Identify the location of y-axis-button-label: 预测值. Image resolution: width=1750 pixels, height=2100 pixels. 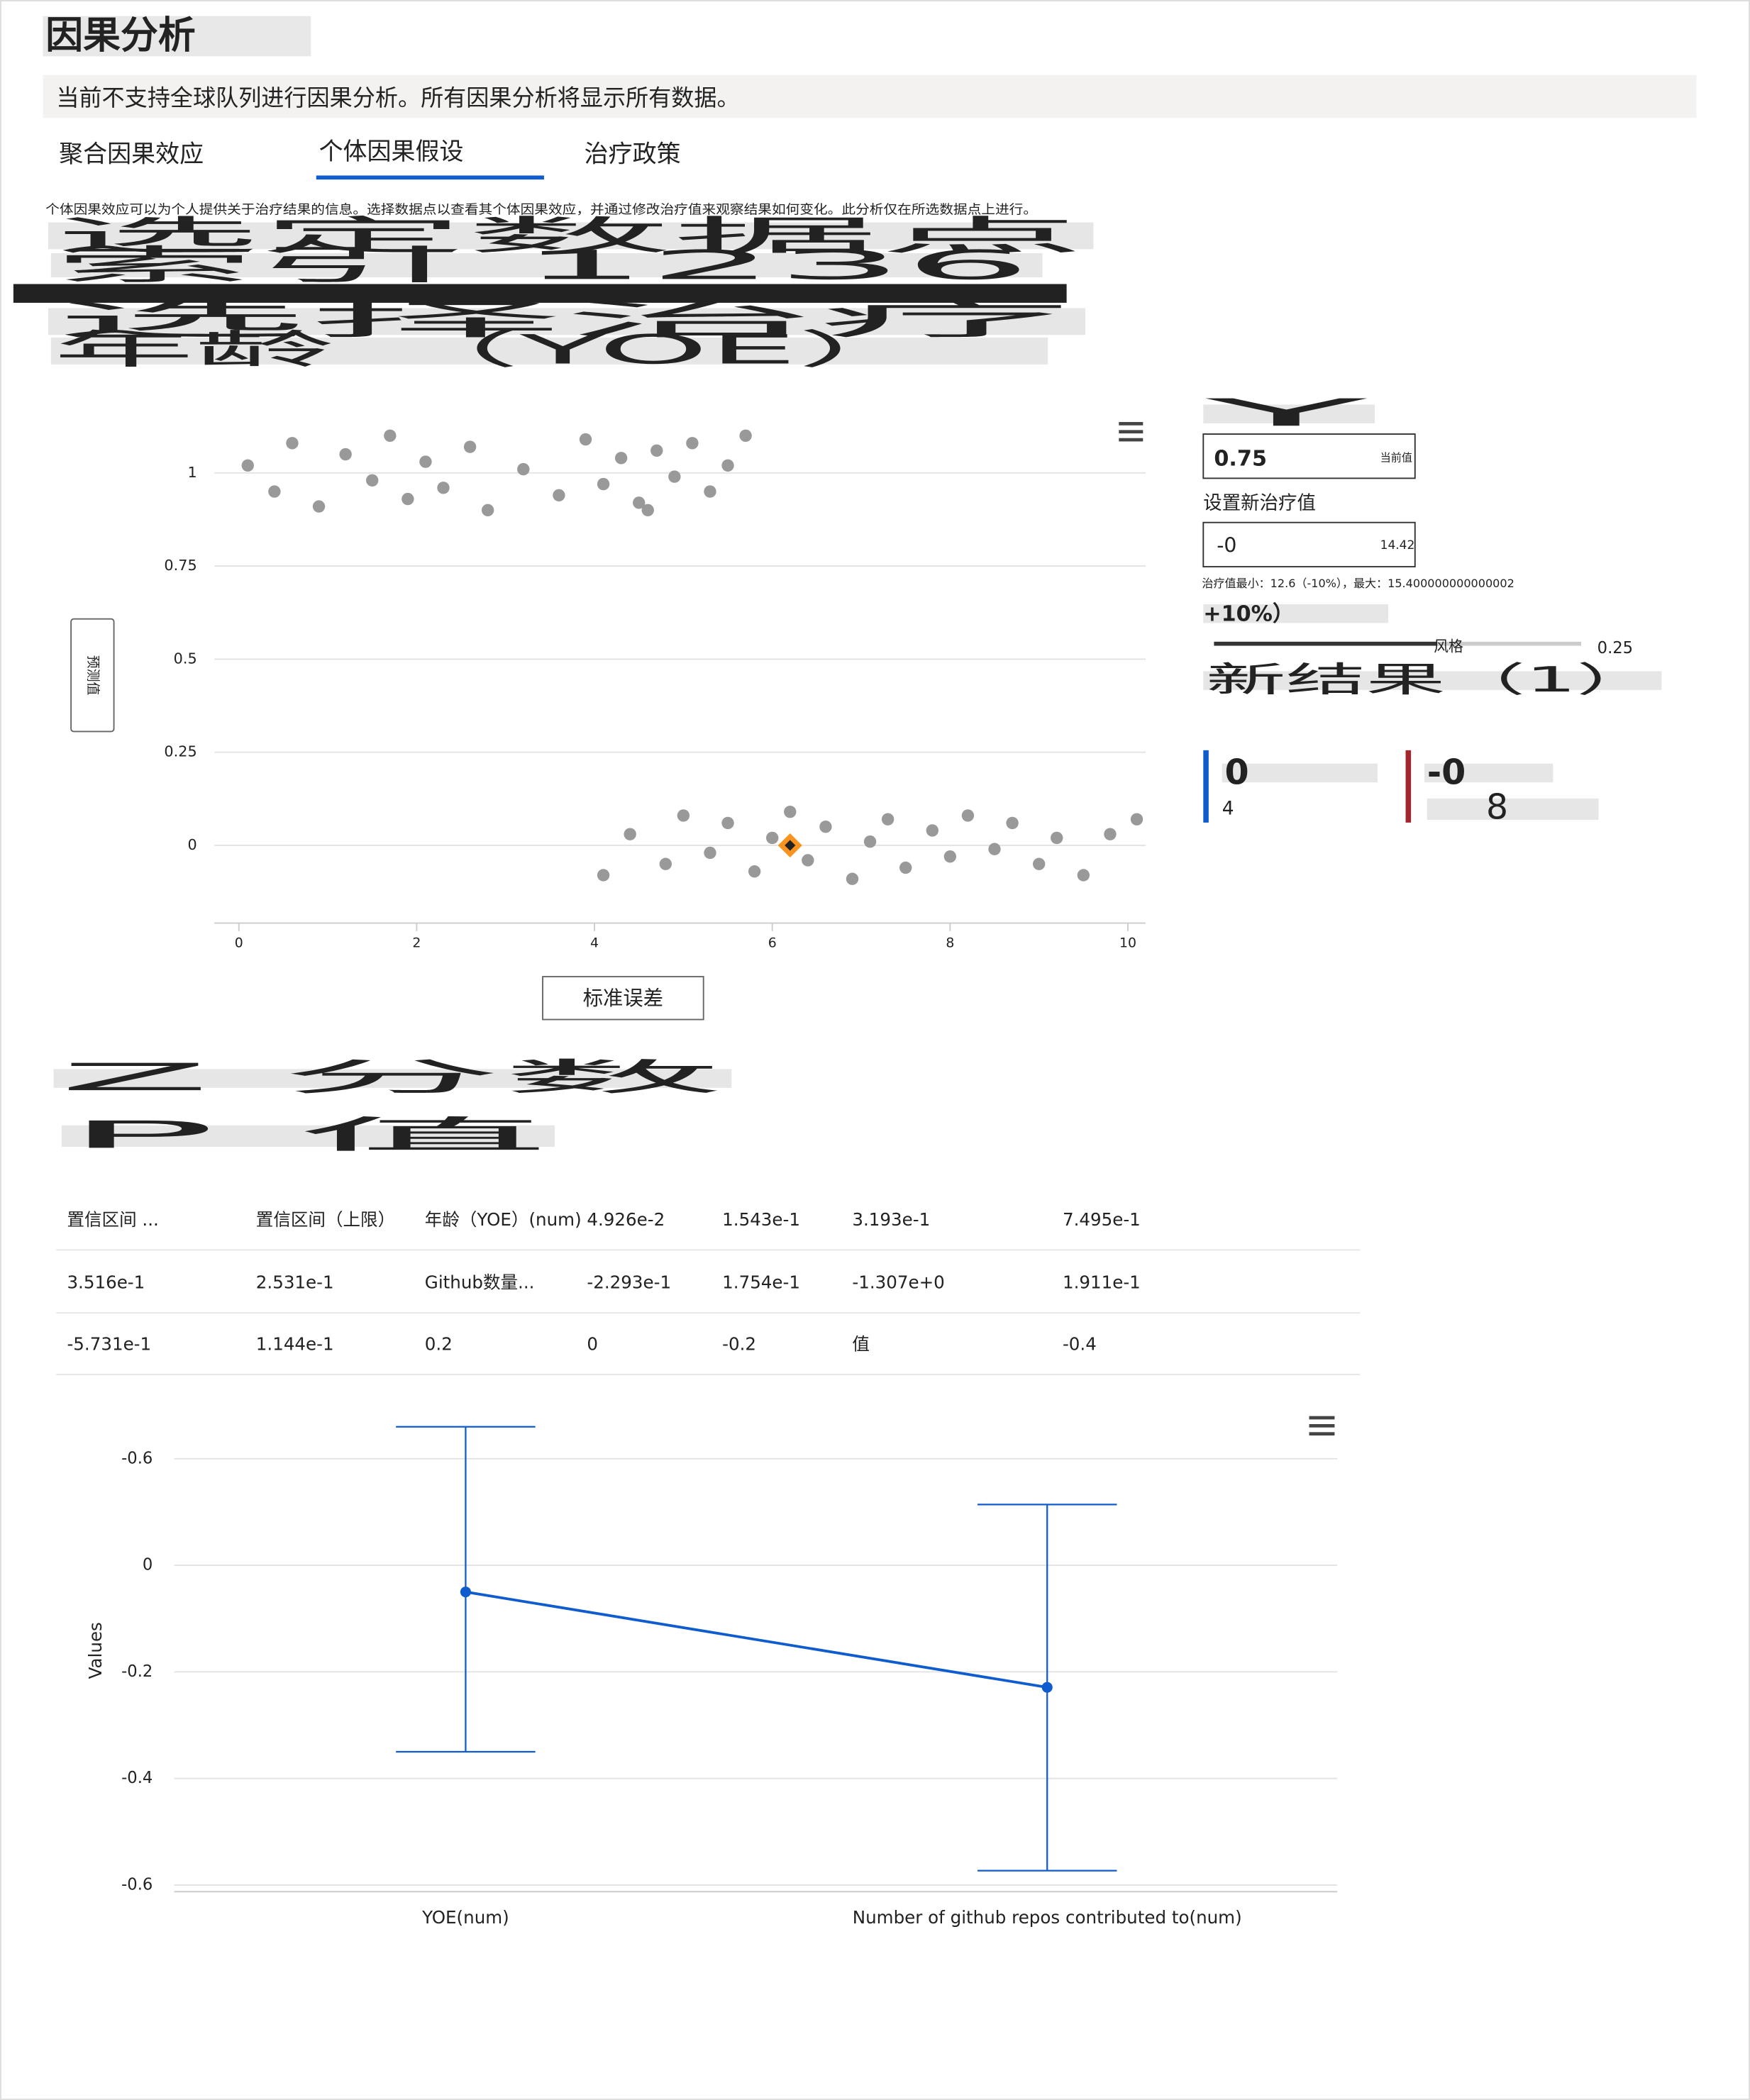
(93, 675).